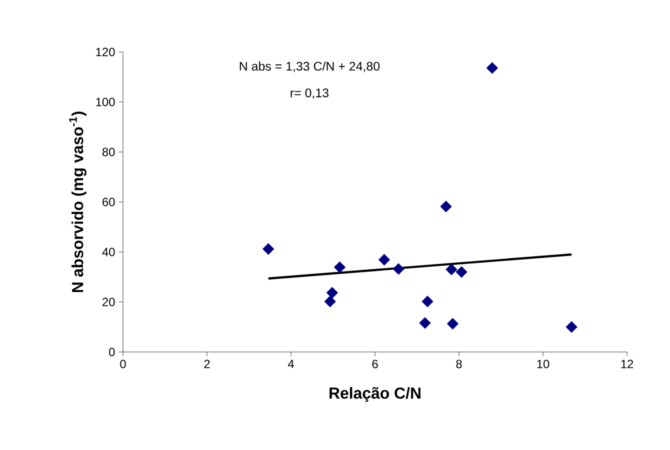 The height and width of the screenshot is (450, 670). Describe the element at coordinates (108, 152) in the screenshot. I see `y-tick-label: 80` at that location.